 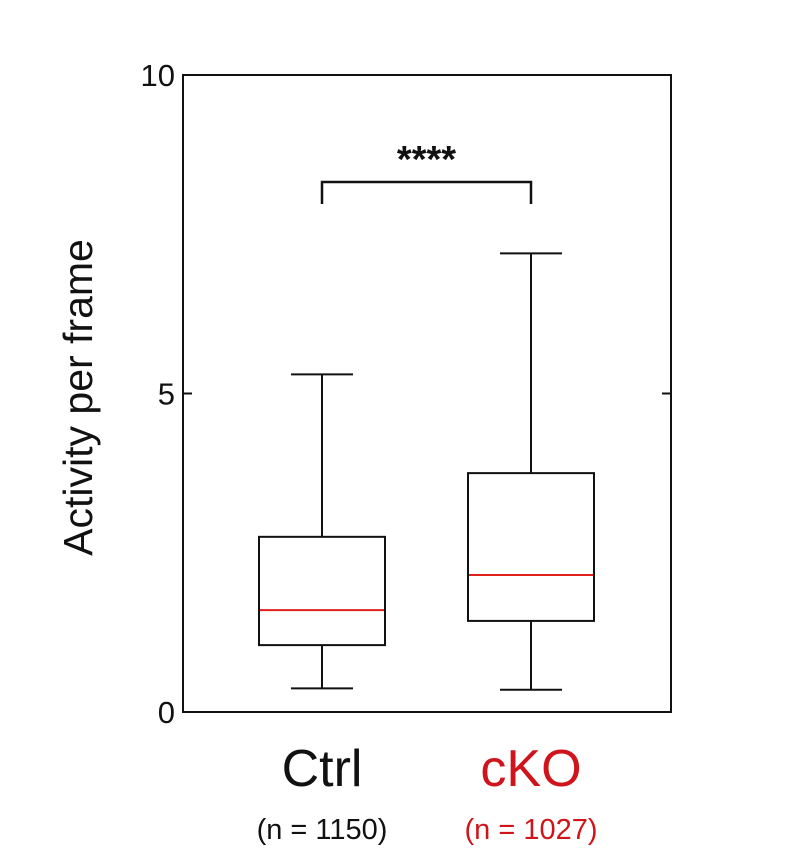 I want to click on y-axis-label: Activity per frame, so click(x=78, y=397).